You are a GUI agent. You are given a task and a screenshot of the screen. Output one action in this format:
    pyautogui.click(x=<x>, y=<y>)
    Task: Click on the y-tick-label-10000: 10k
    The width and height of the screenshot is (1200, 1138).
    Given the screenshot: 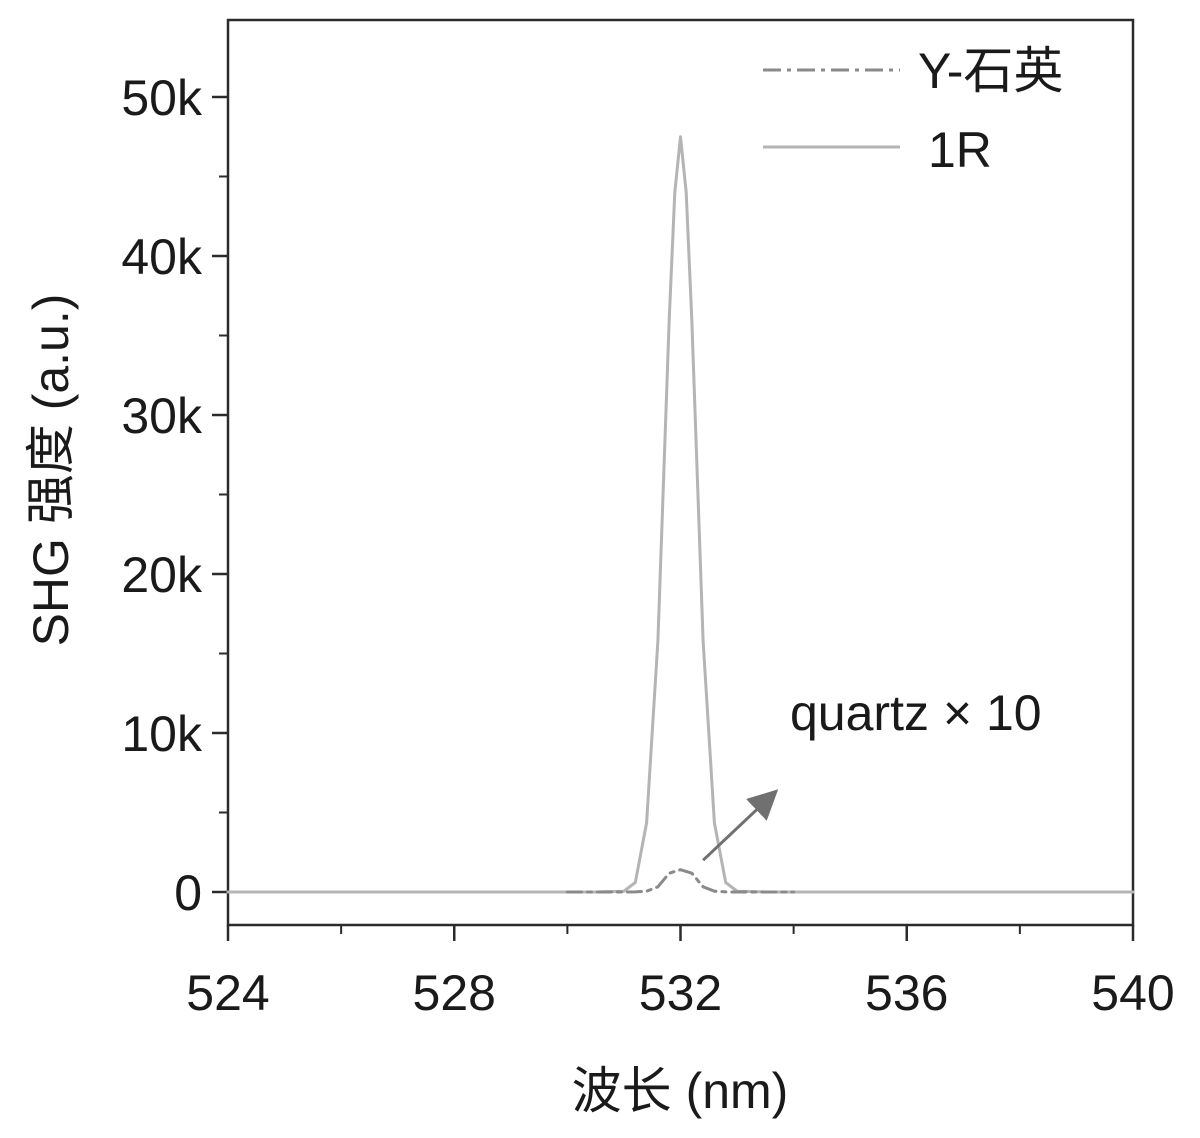 What is the action you would take?
    pyautogui.click(x=162, y=734)
    